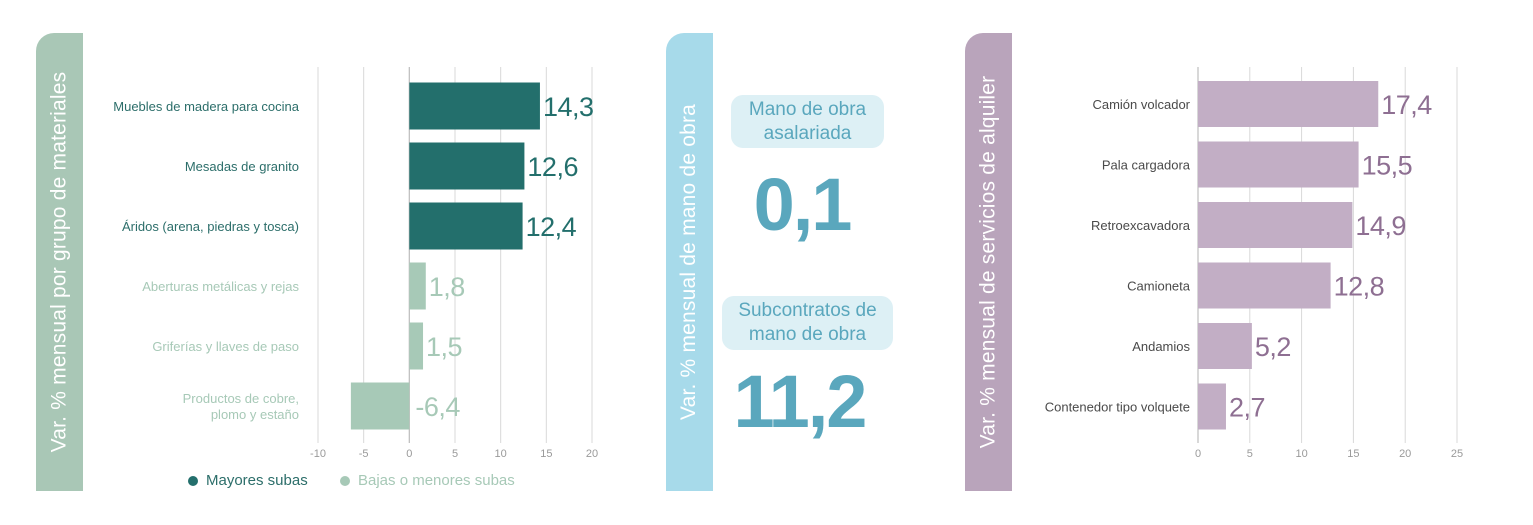 Image resolution: width=1533 pixels, height=525 pixels. What do you see at coordinates (546, 454) in the screenshot?
I see `materials-tick-label: 15` at bounding box center [546, 454].